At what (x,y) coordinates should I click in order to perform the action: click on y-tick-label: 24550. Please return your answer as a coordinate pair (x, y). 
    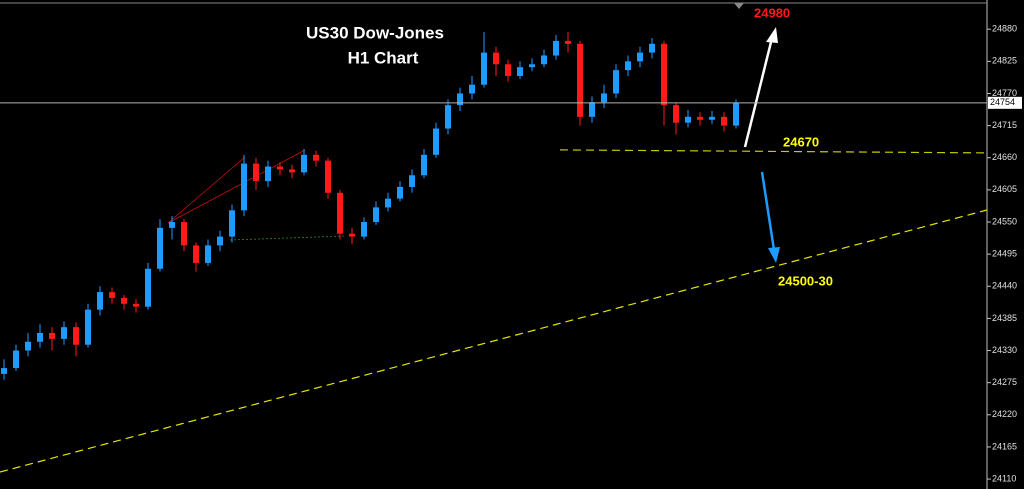
    Looking at the image, I should click on (1004, 221).